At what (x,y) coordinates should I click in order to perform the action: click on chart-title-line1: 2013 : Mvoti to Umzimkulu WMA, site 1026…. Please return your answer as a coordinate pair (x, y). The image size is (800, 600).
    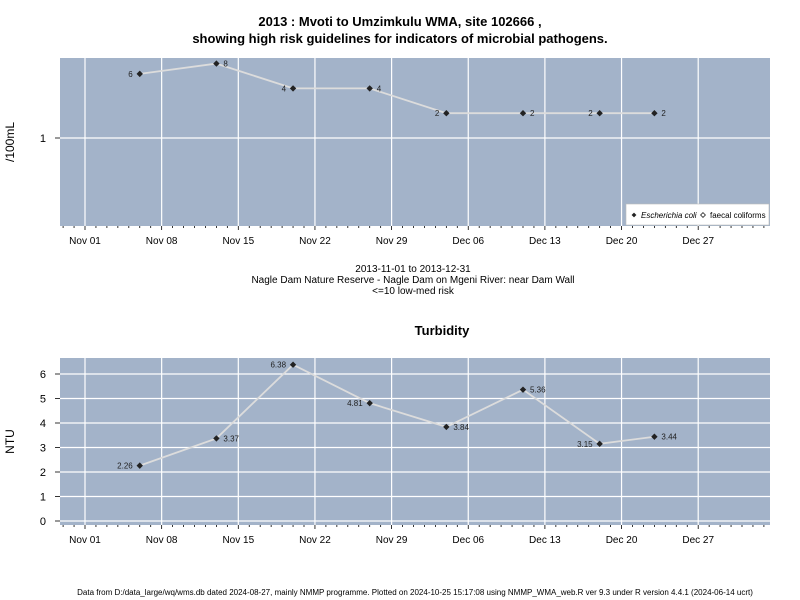
    Looking at the image, I should click on (400, 21).